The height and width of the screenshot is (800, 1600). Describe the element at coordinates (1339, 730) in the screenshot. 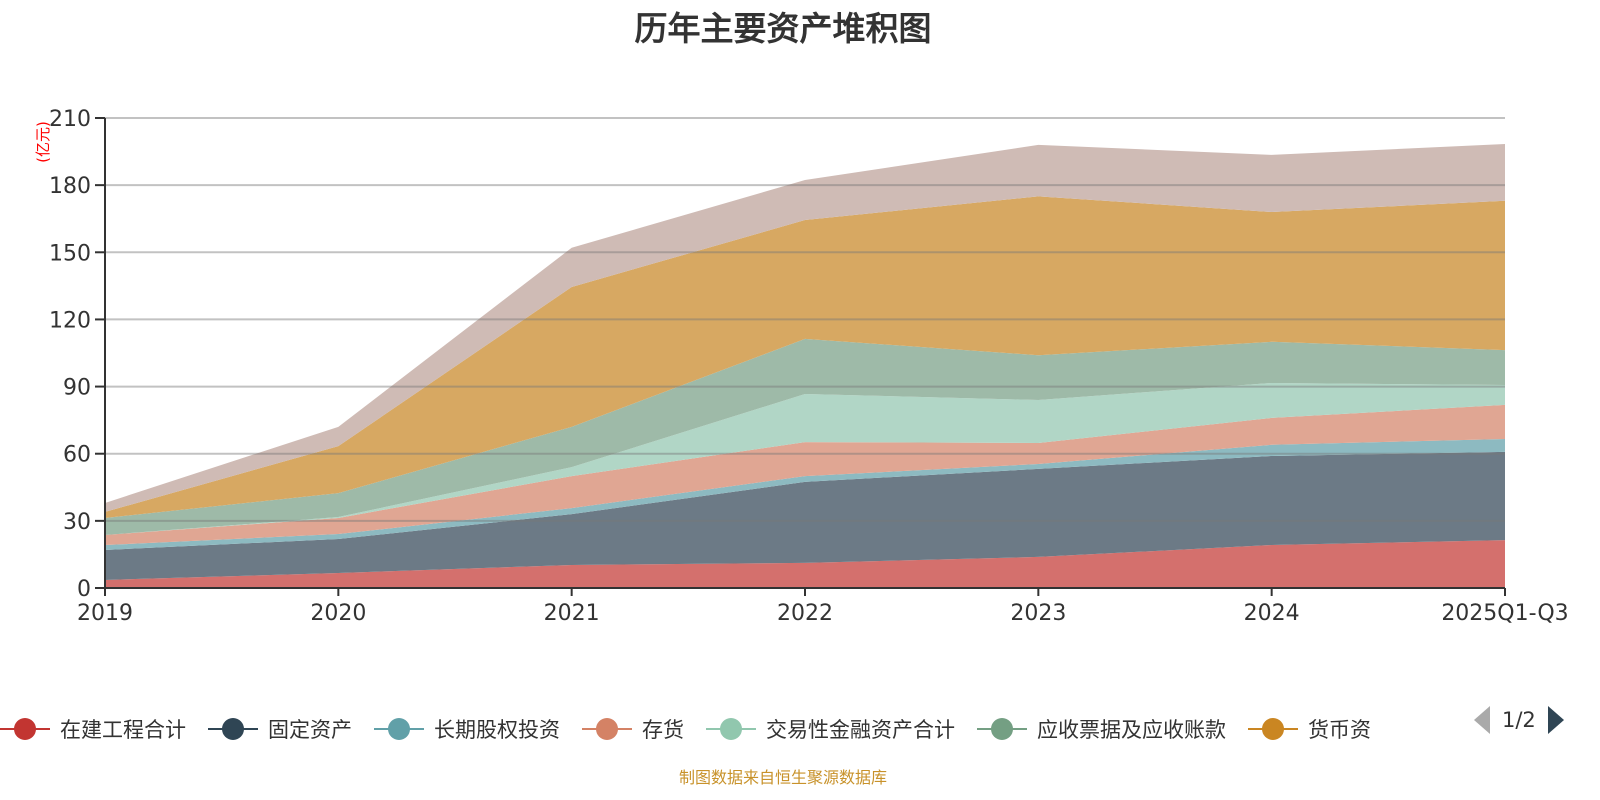

I see `legend-label: 货币资` at that location.